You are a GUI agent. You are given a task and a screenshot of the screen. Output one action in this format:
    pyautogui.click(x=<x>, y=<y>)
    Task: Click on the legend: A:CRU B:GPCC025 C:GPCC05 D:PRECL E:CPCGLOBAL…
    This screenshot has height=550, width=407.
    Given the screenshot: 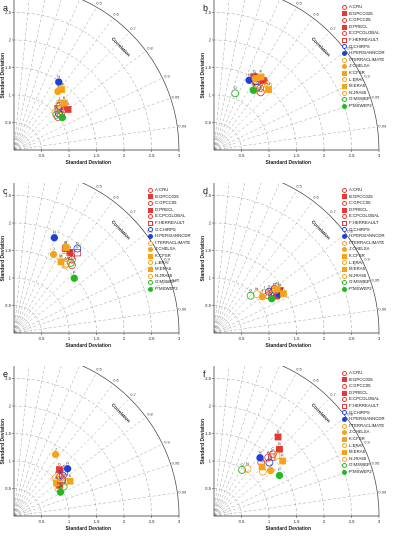 What is the action you would take?
    pyautogui.click(x=363, y=423)
    